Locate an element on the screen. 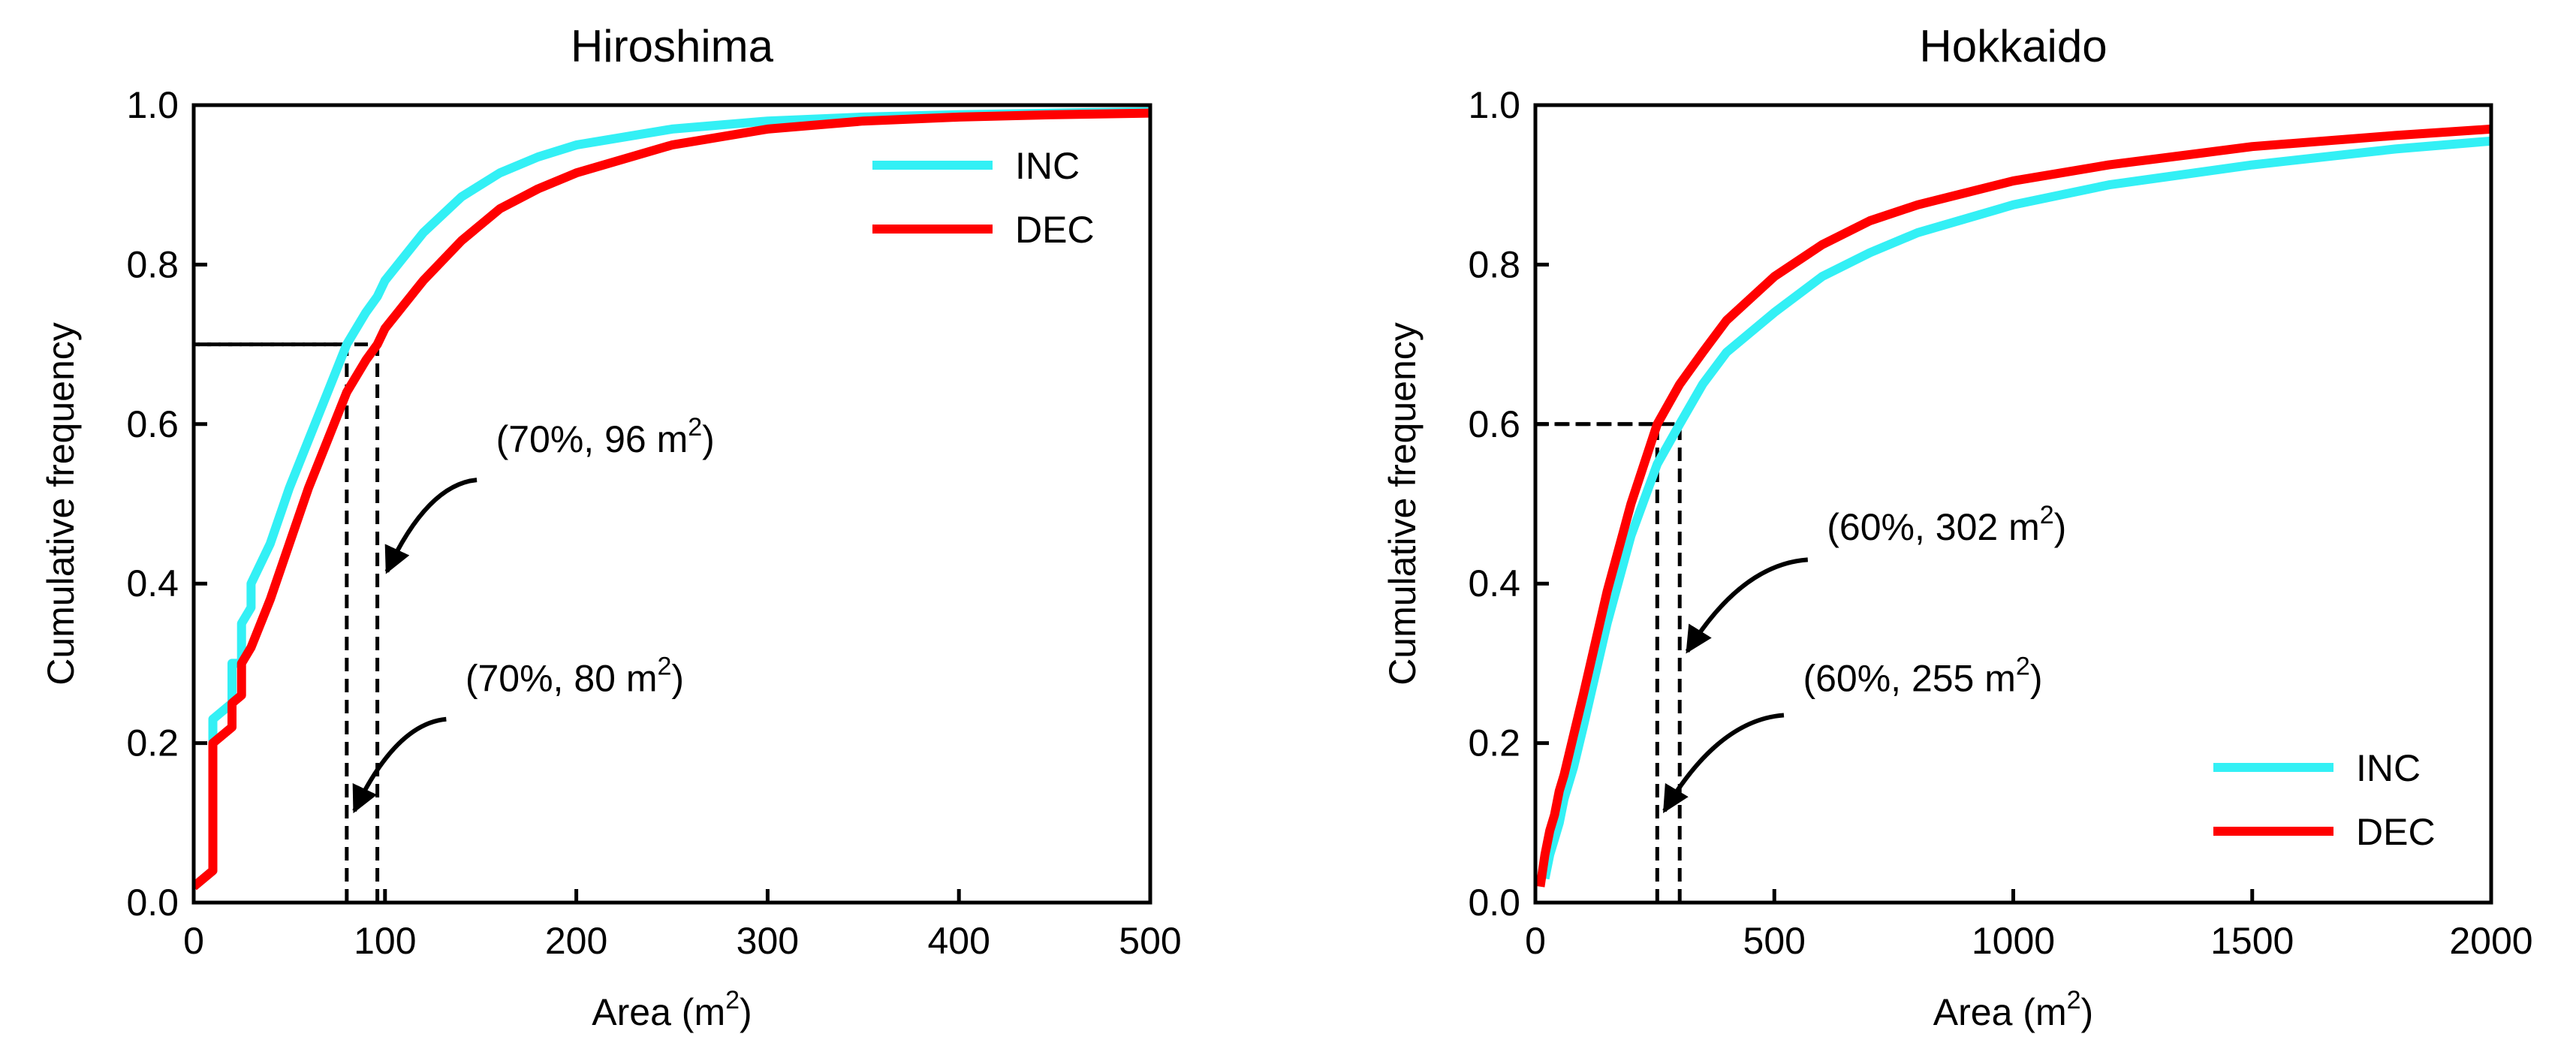  annotation-text: (60%, 302 m is located at coordinates (1933, 527).